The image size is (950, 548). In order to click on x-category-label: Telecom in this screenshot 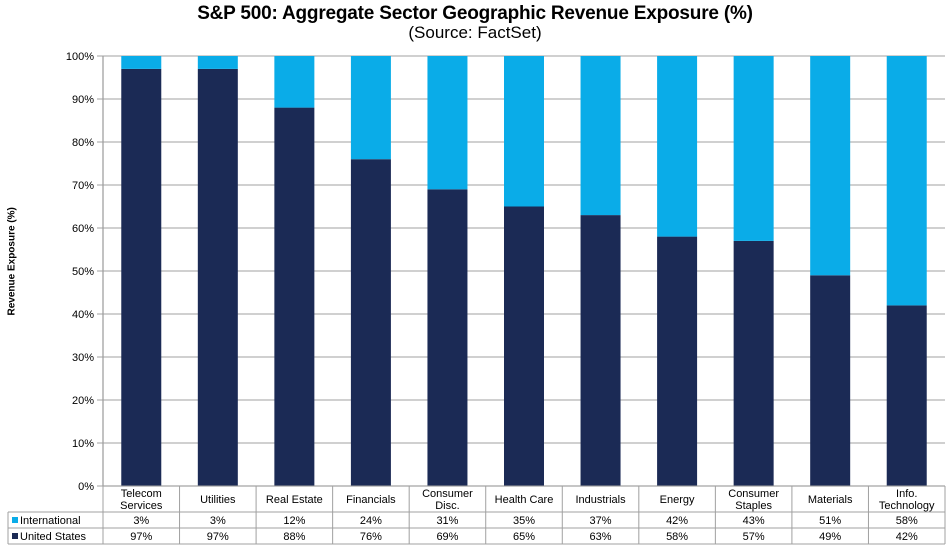, I will do `click(141, 494)`.